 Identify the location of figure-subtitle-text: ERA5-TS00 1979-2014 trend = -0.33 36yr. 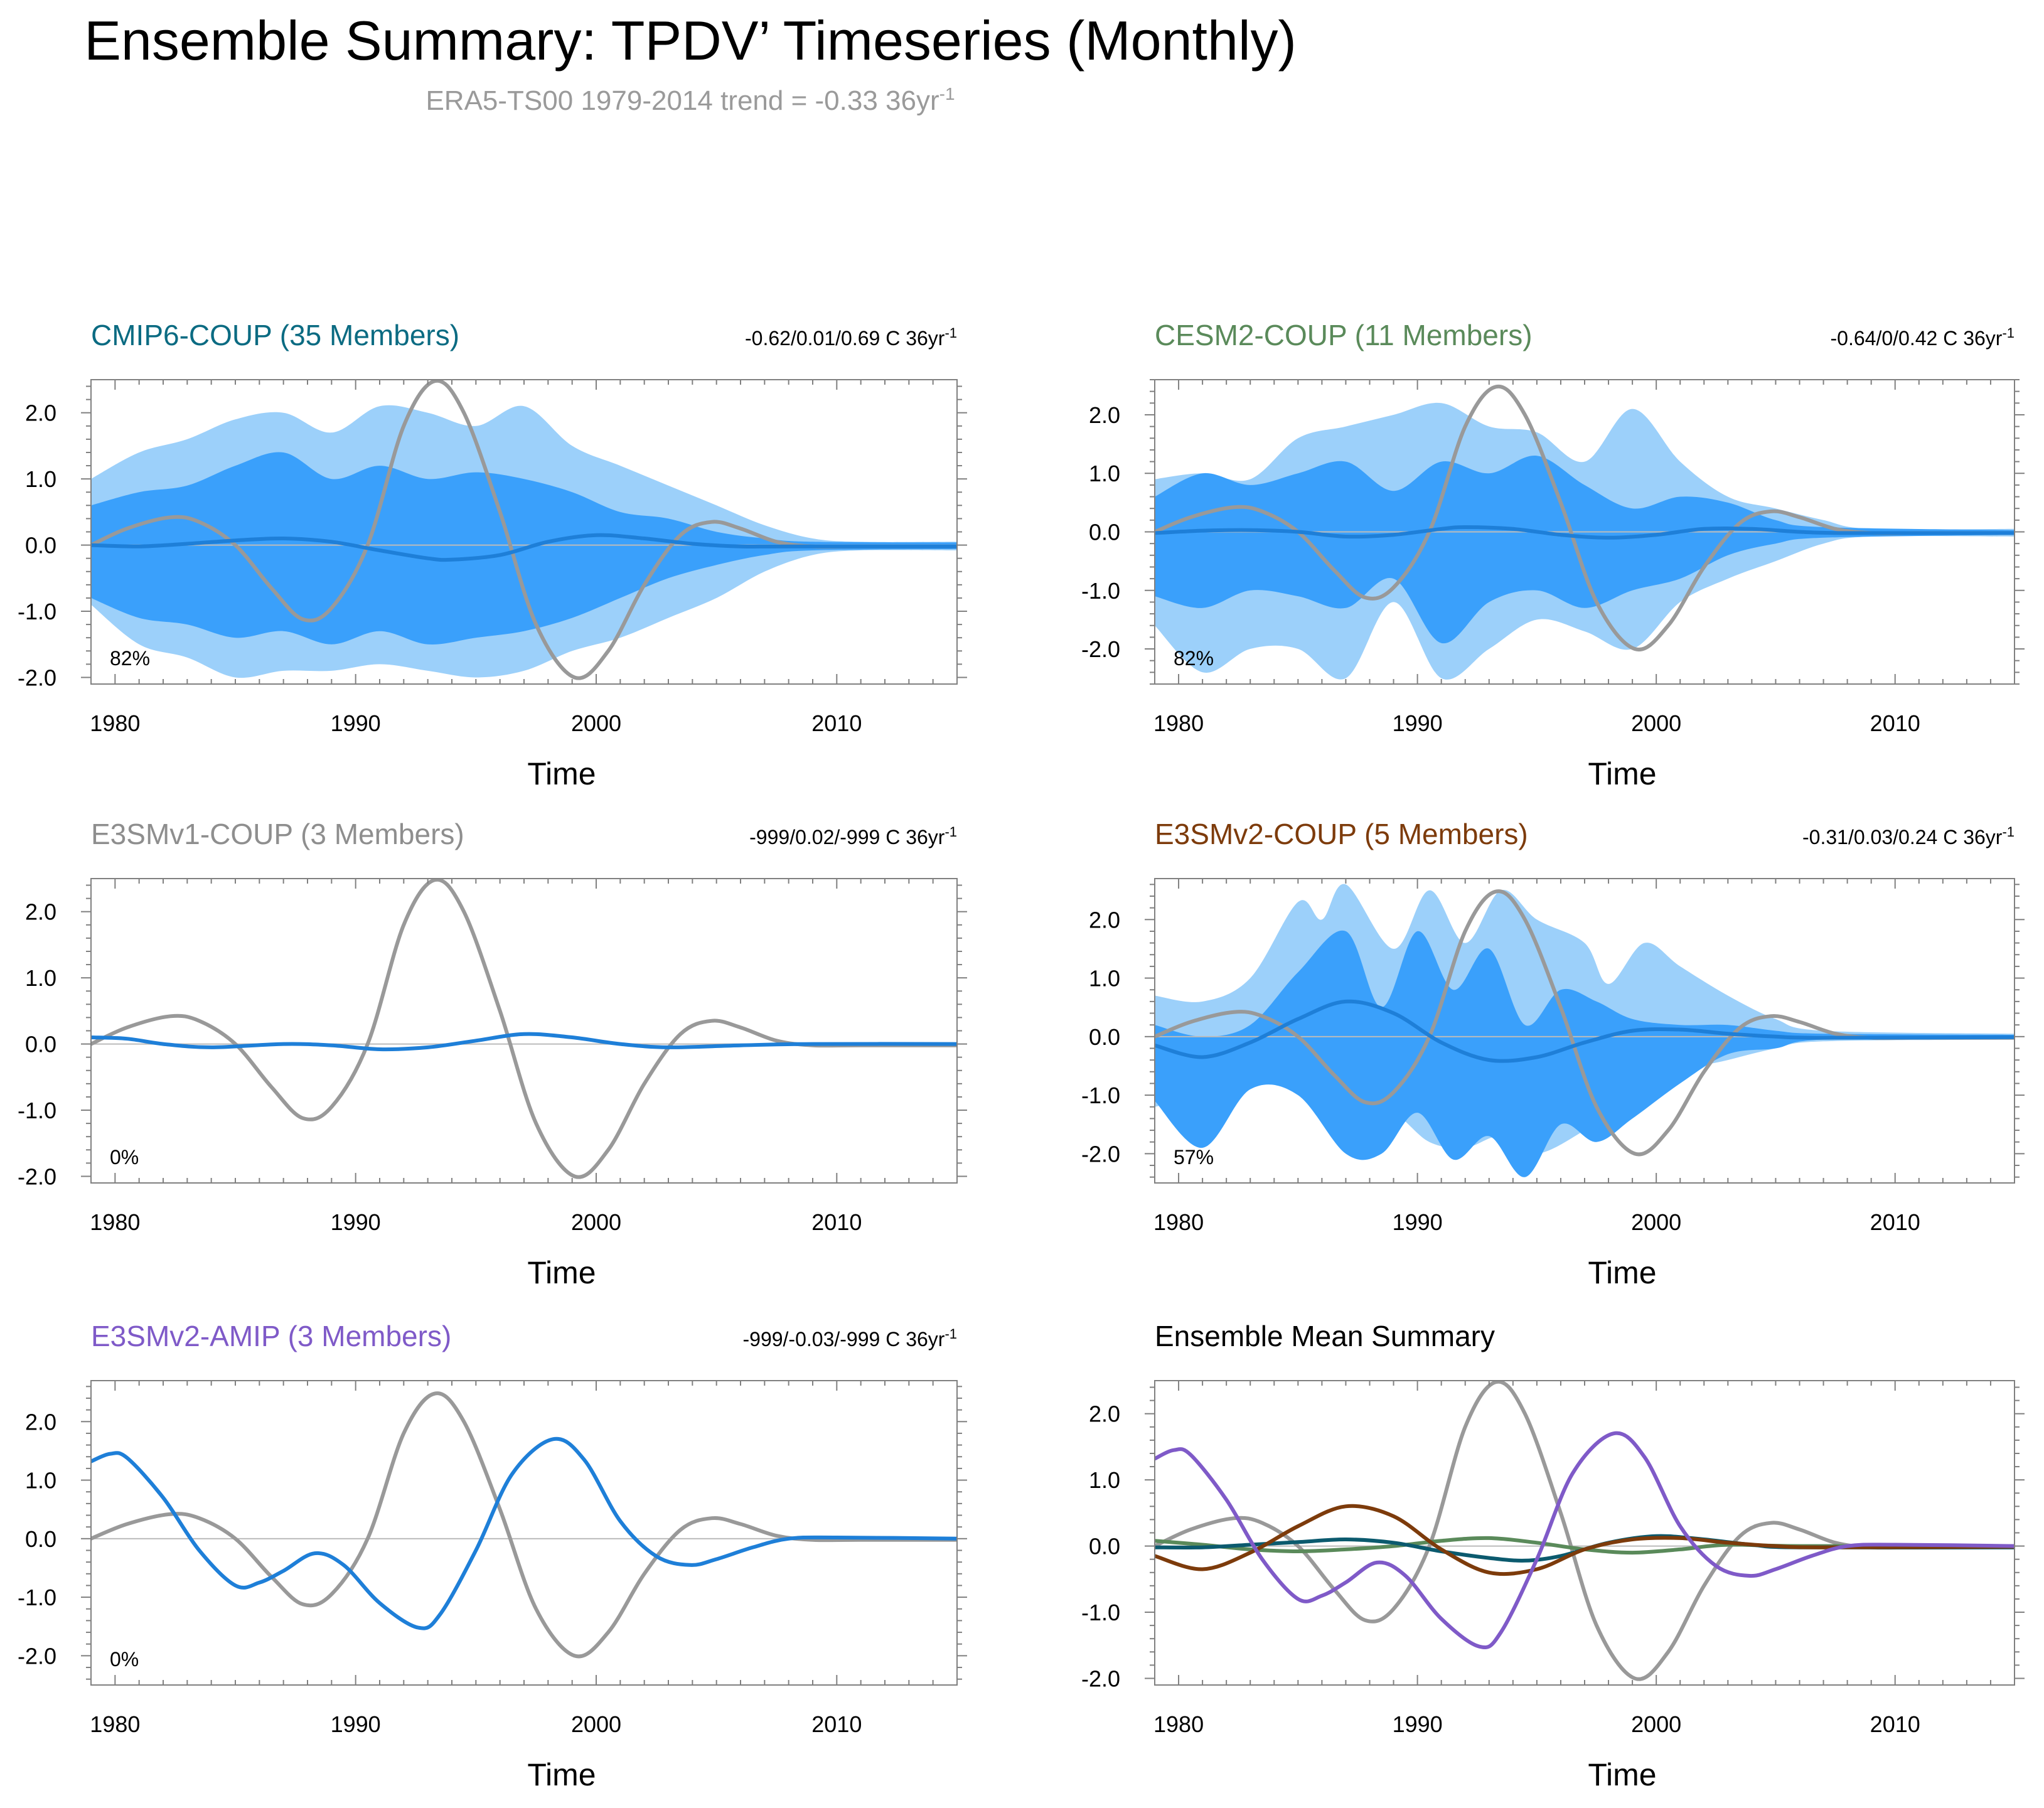
(682, 100).